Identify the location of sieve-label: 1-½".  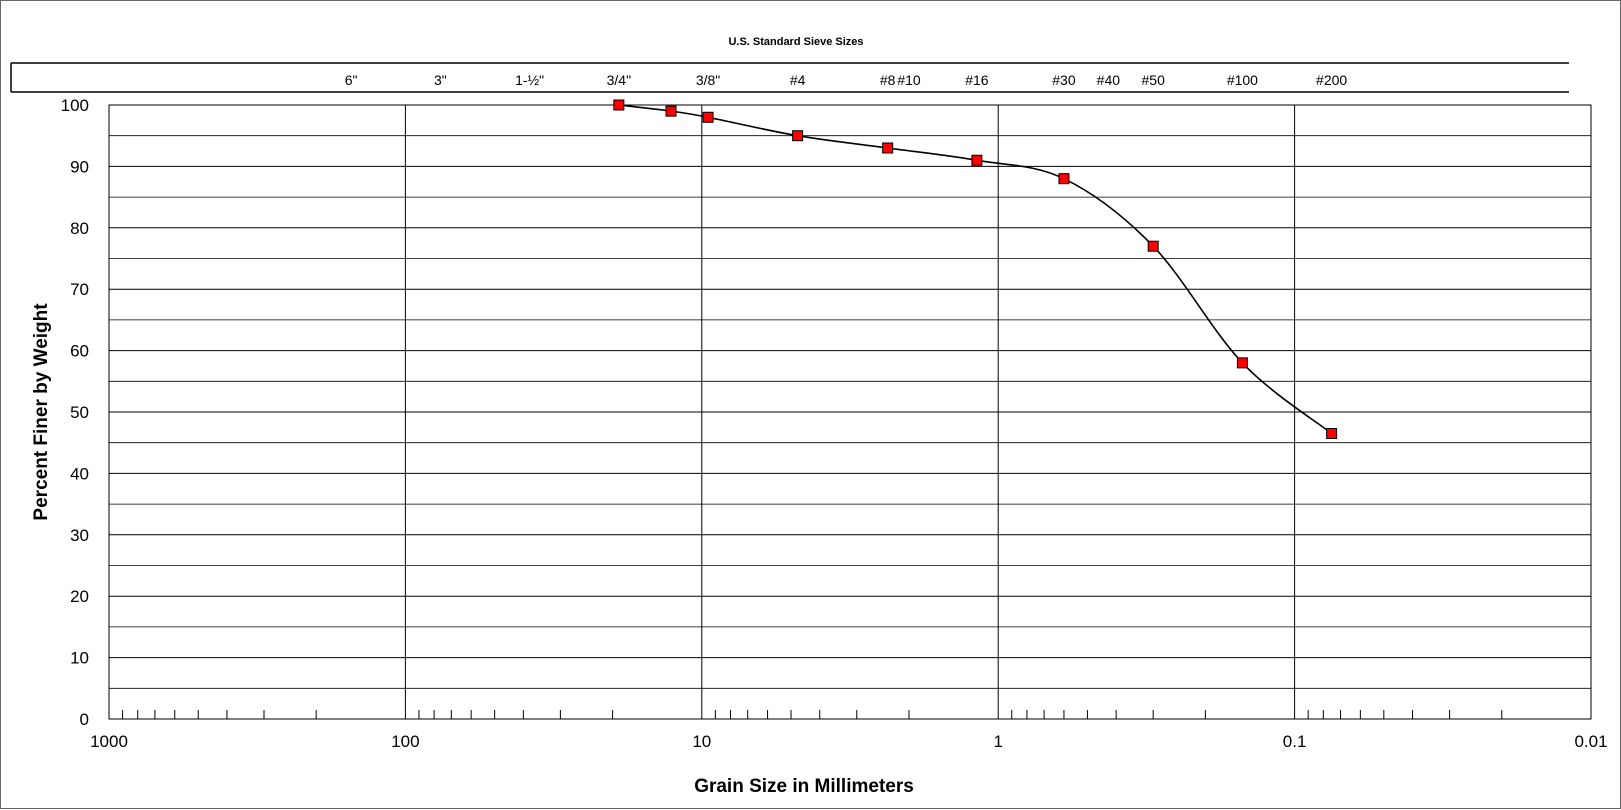
(529, 80).